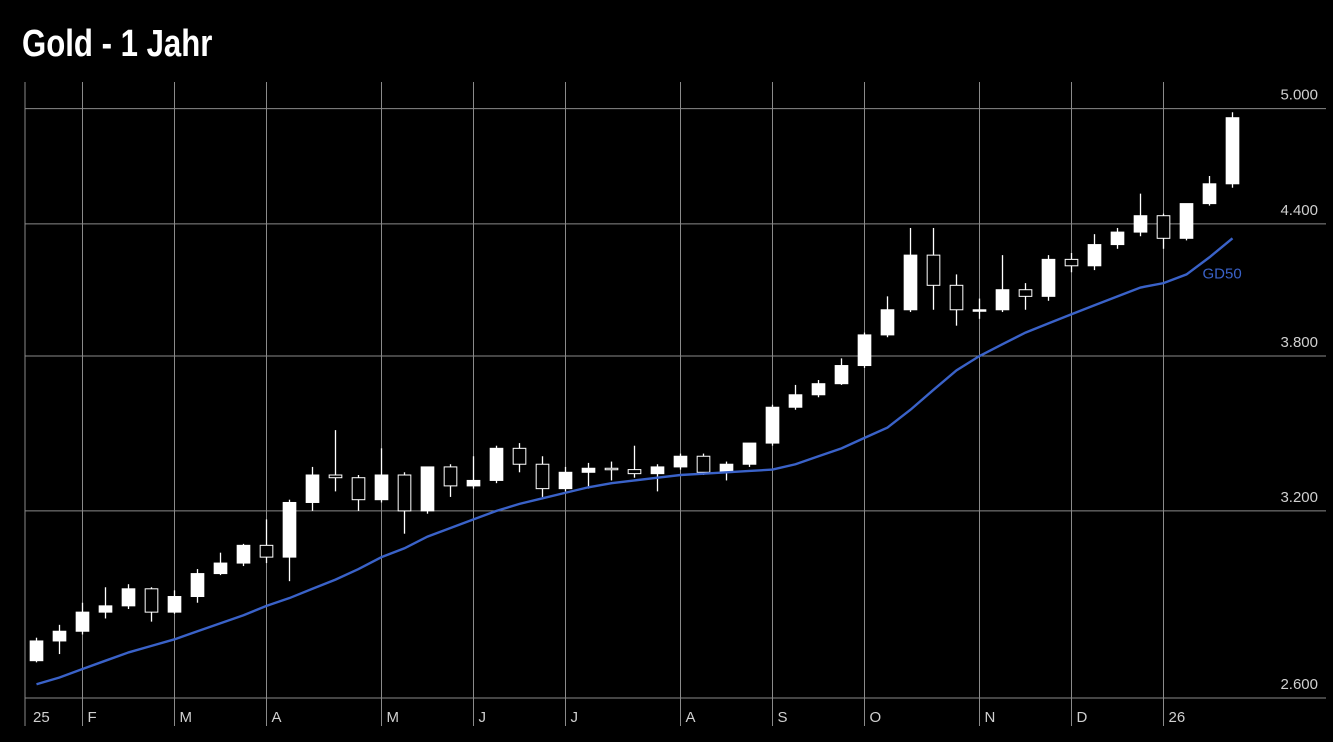  I want to click on line-label: GD50, so click(1222, 273).